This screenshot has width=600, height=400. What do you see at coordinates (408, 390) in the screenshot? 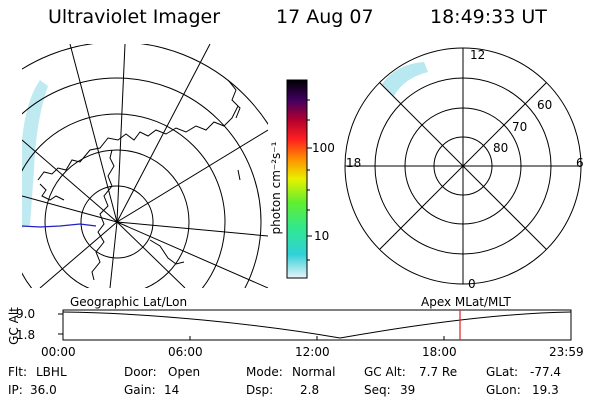
I see `seq-value: 39` at bounding box center [408, 390].